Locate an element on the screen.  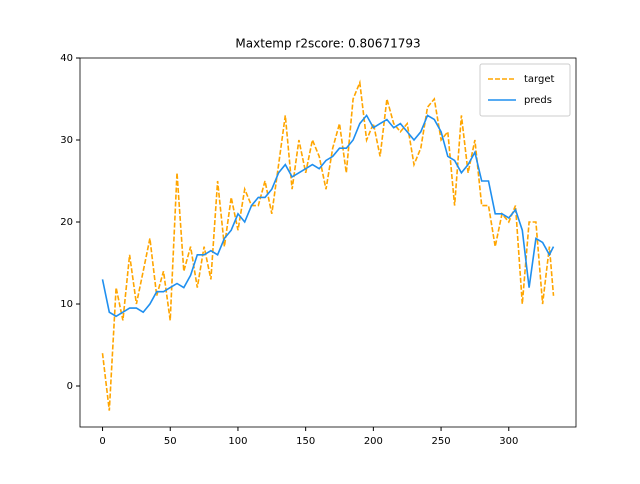
legend-label: target is located at coordinates (539, 79).